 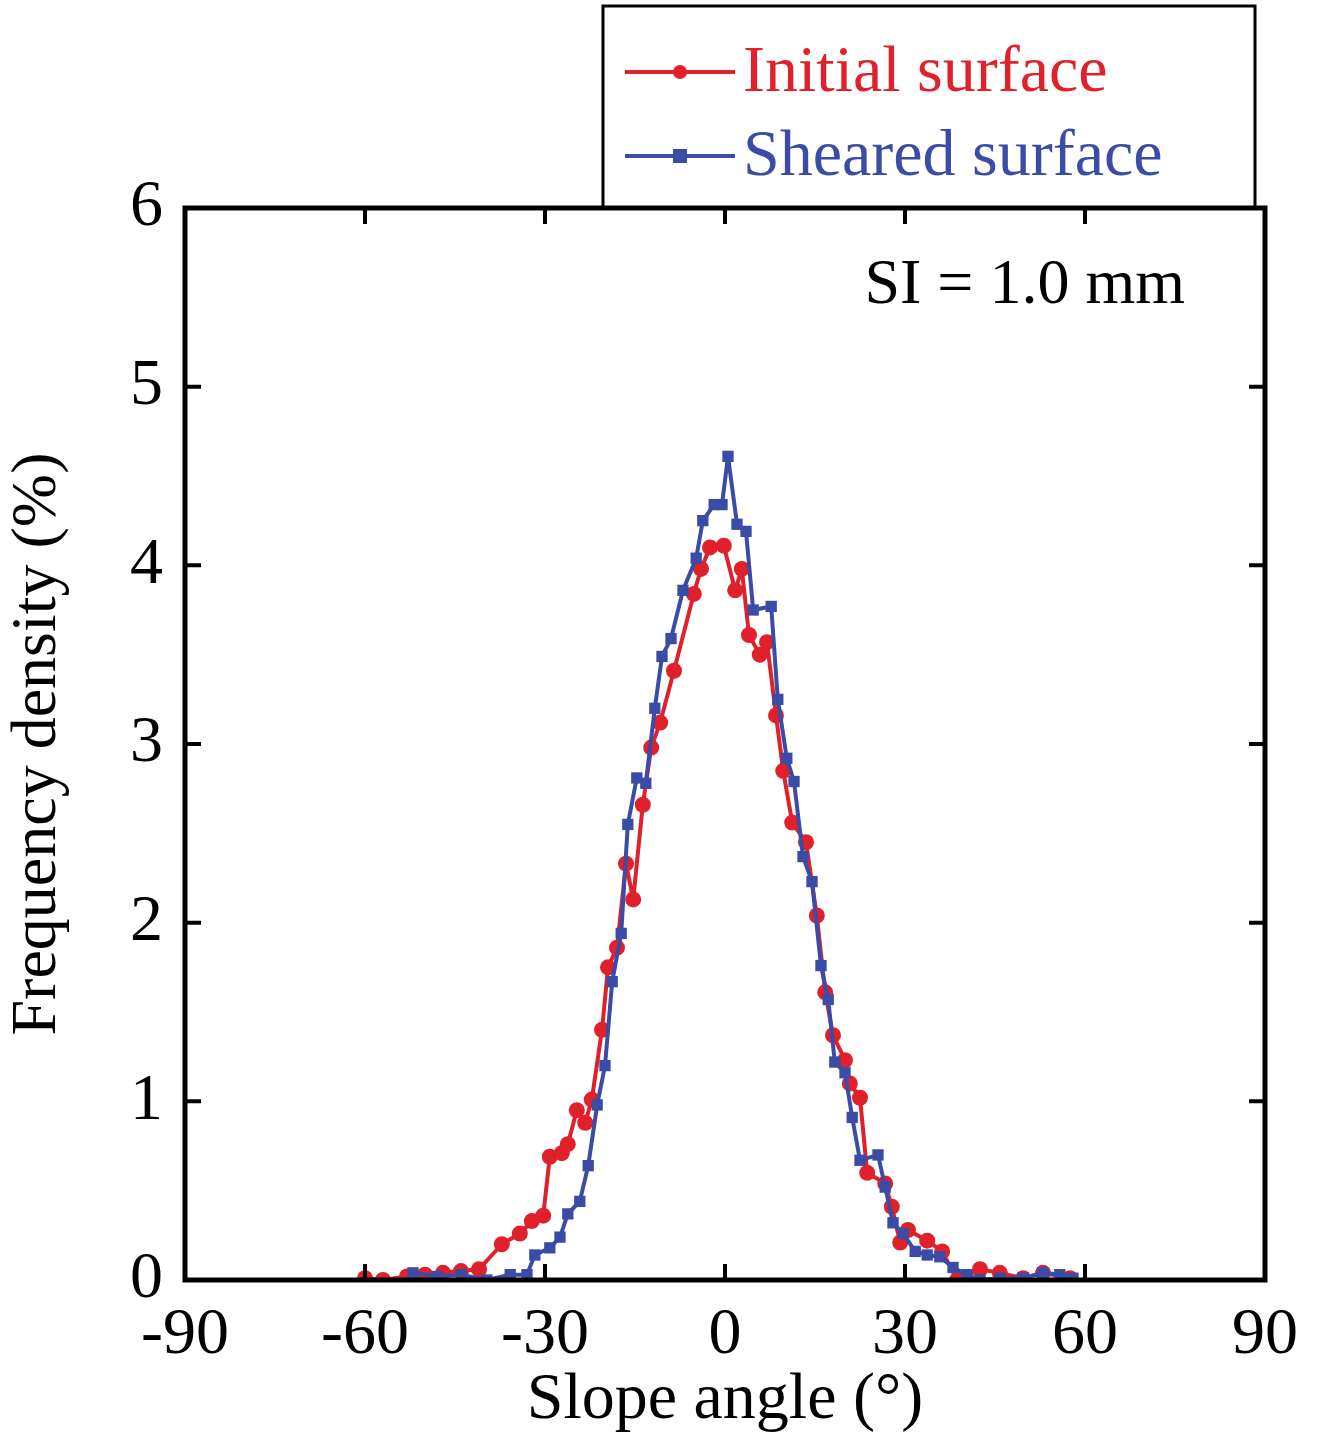 I want to click on y-tick-label: 1, so click(x=146, y=1096).